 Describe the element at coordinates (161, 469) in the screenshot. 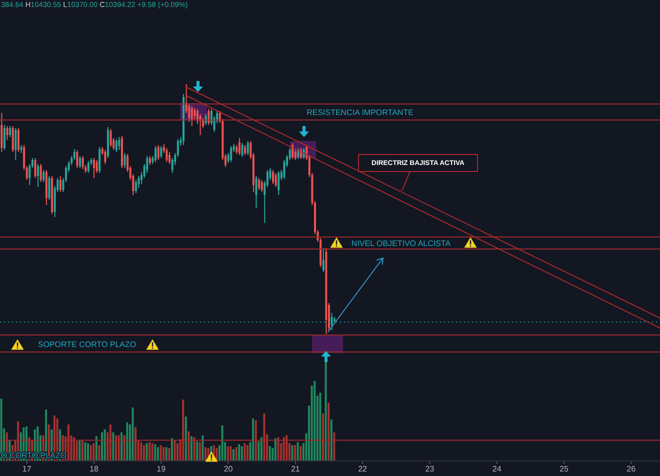

I see `x-tick-label: 19` at that location.